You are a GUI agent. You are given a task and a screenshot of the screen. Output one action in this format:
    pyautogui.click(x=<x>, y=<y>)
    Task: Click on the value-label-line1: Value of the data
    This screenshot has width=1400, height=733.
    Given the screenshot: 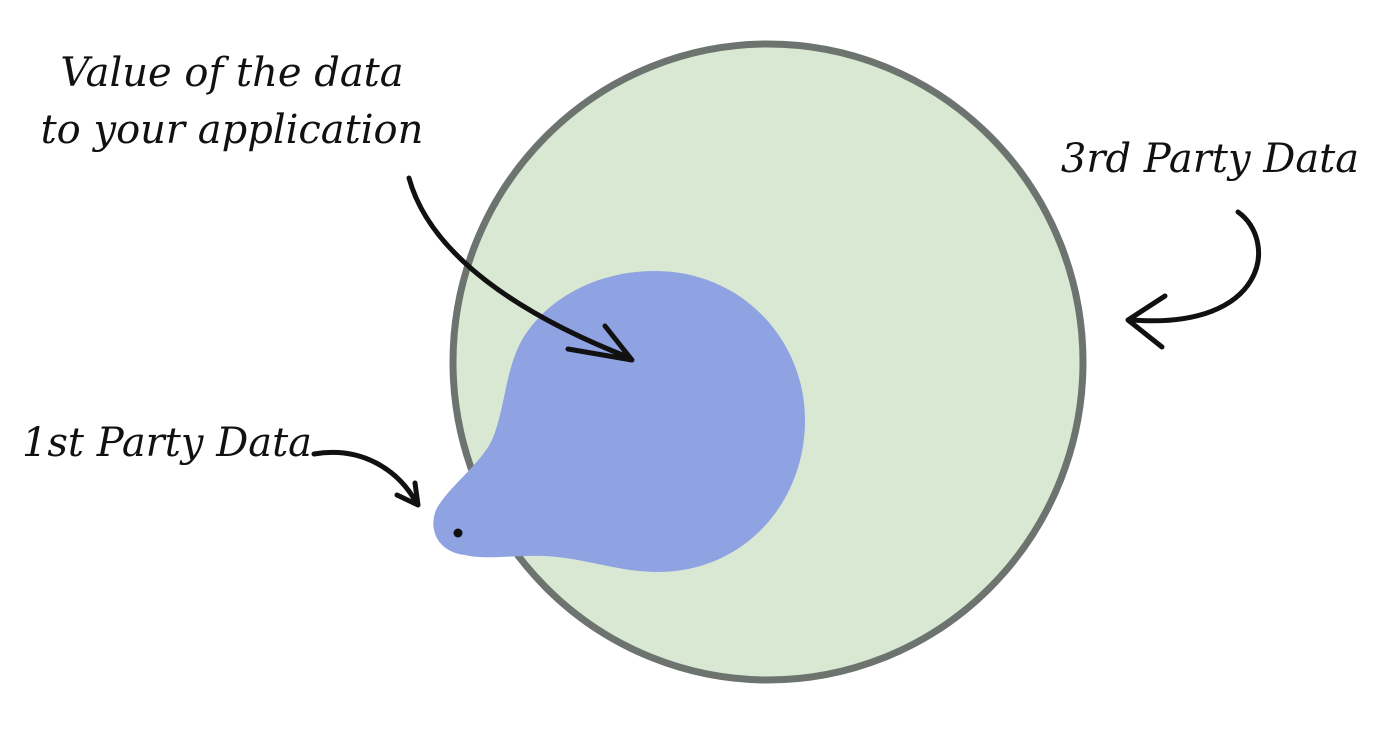 What is the action you would take?
    pyautogui.click(x=231, y=73)
    